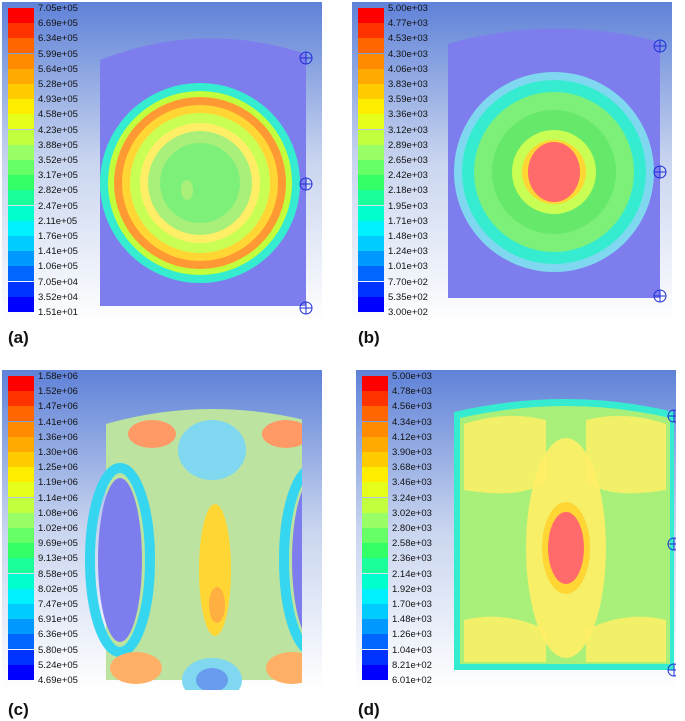 The height and width of the screenshot is (721, 685). What do you see at coordinates (58, 452) in the screenshot?
I see `colorbar-label: 1.30e+06` at bounding box center [58, 452].